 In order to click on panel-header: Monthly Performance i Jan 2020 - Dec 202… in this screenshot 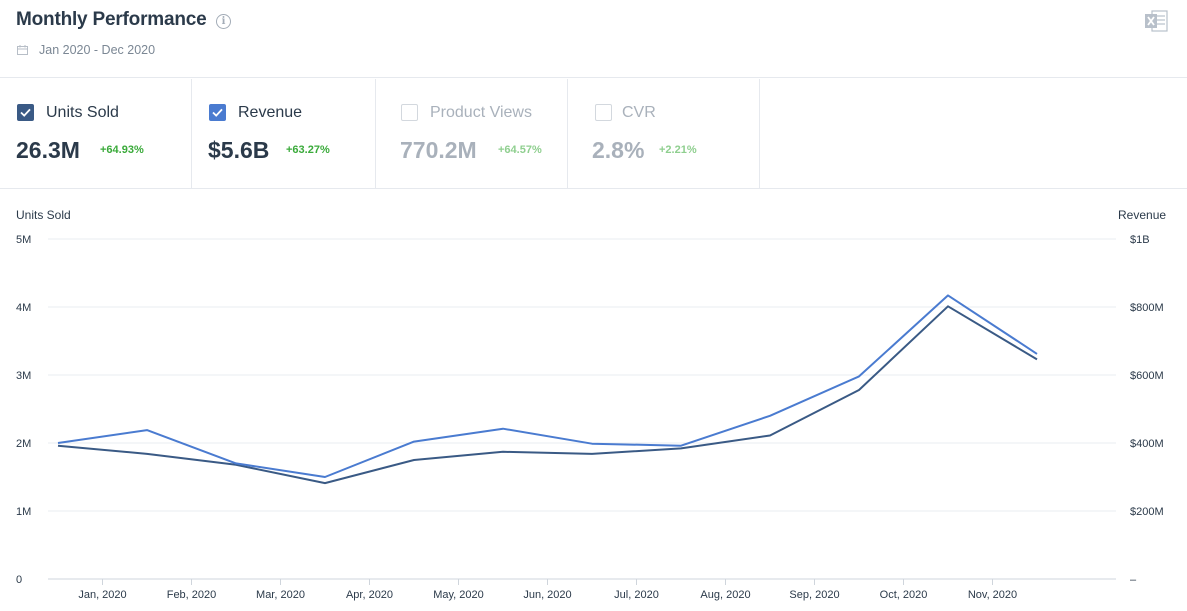, I will do `click(593, 39)`.